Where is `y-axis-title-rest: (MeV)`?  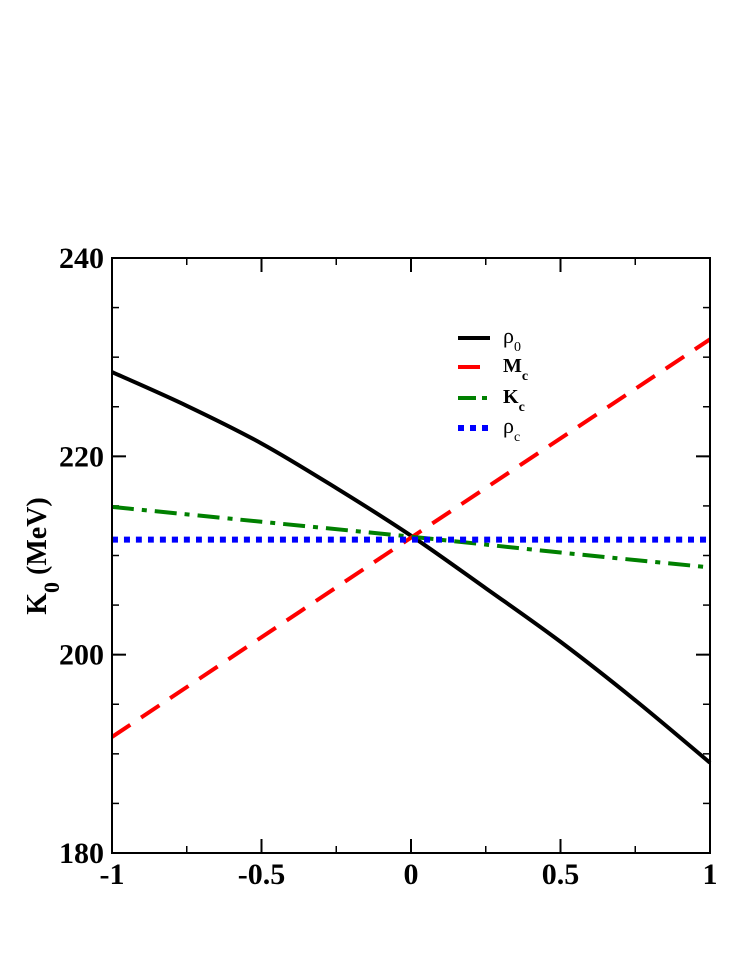 y-axis-title-rest: (MeV) is located at coordinates (37, 539).